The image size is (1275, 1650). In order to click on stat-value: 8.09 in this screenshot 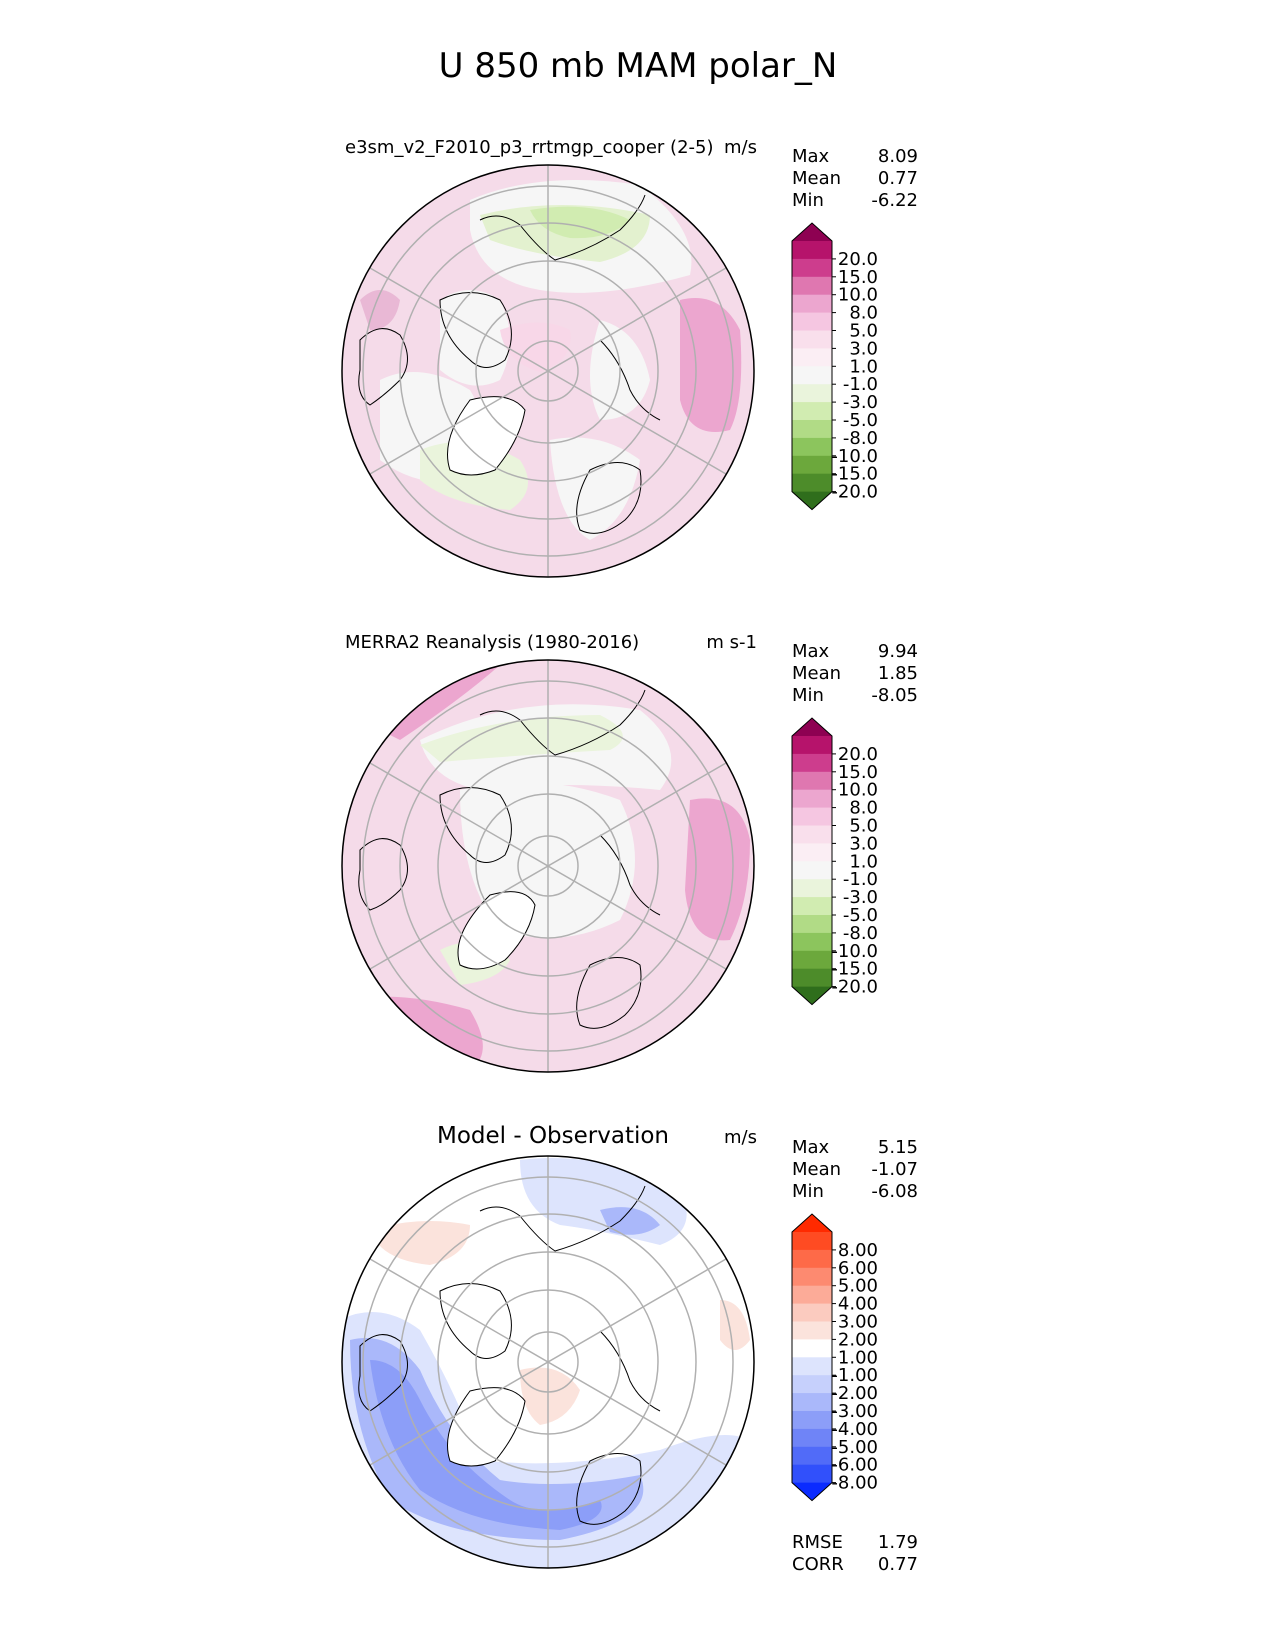, I will do `click(898, 156)`.